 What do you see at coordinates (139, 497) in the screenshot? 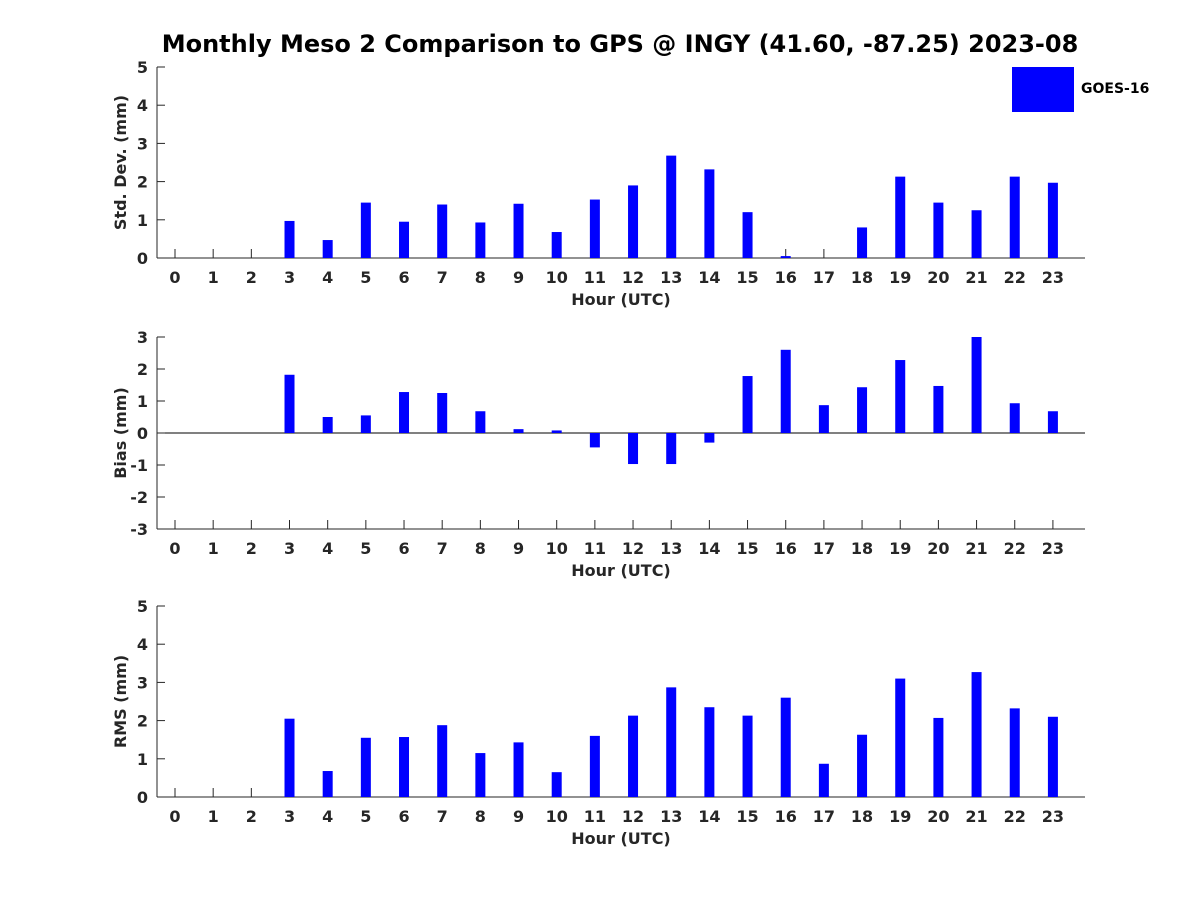
I see `y-tick-label: -2` at bounding box center [139, 497].